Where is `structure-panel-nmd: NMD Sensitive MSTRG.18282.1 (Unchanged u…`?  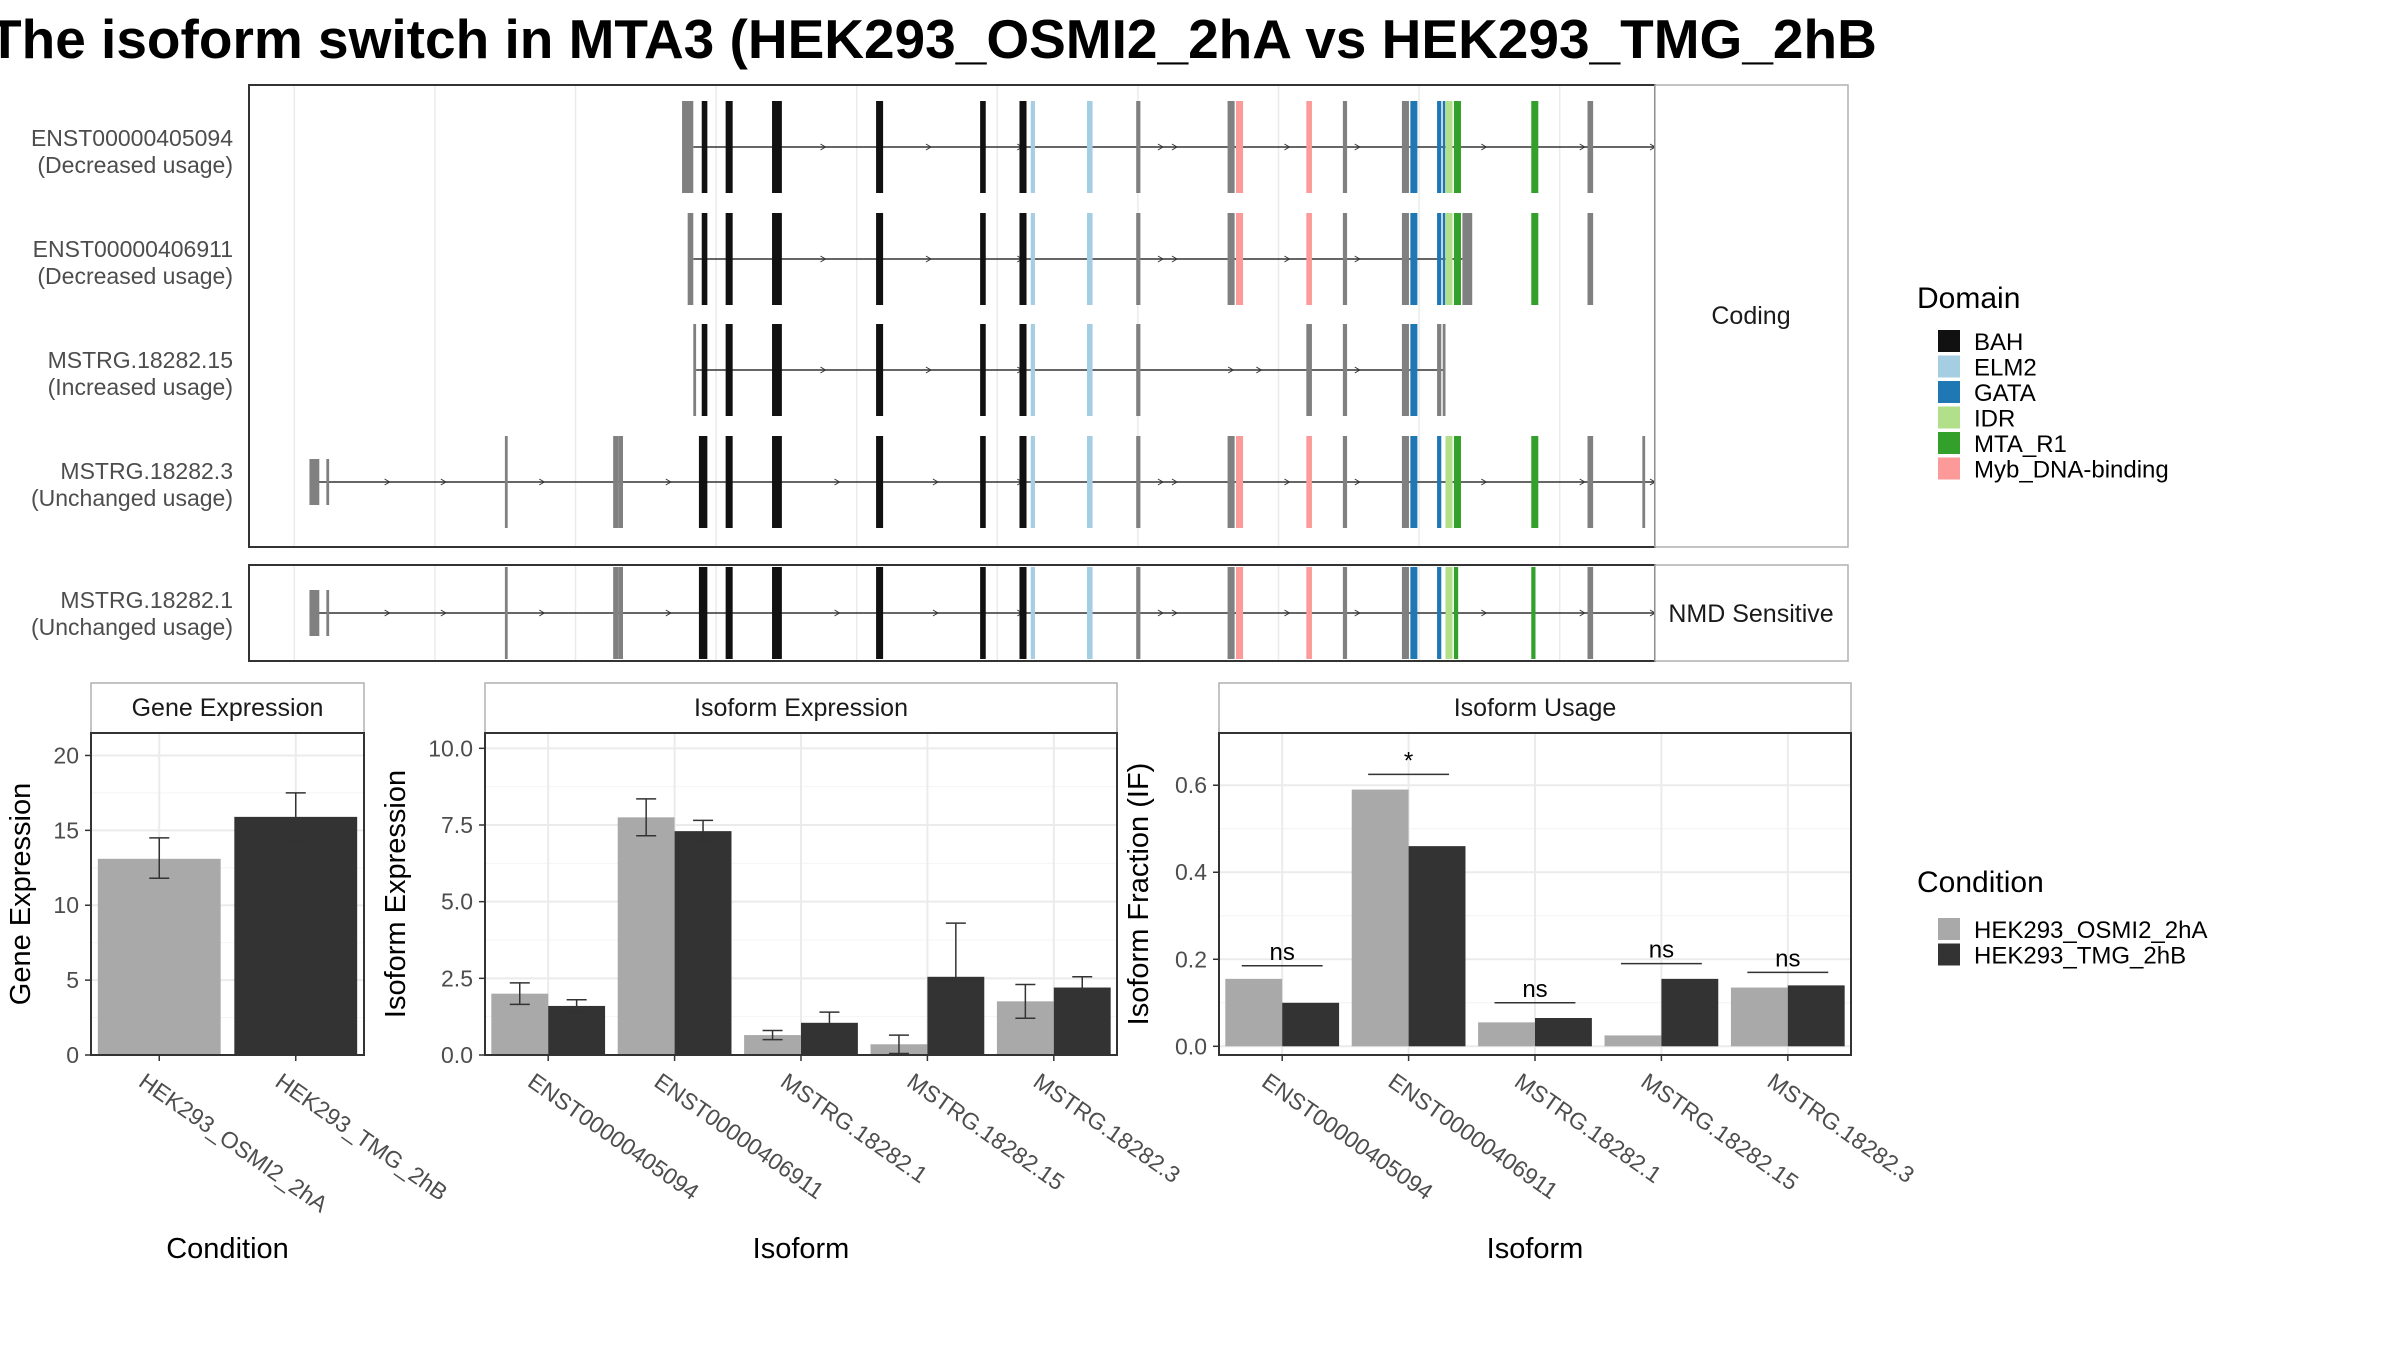
structure-panel-nmd: NMD Sensitive MSTRG.18282.1 (Unchanged u… is located at coordinates (940, 613).